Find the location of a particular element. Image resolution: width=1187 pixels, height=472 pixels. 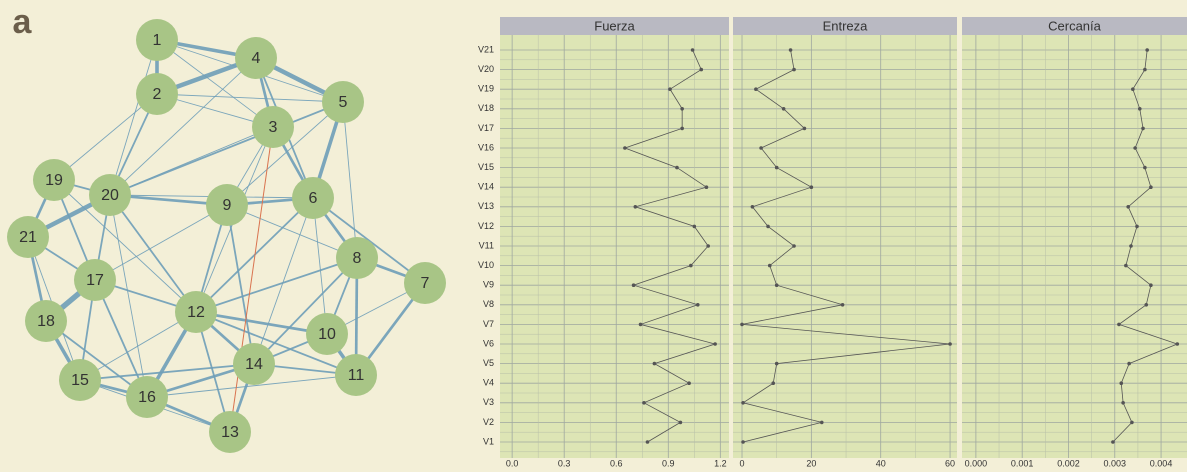

node-label: 11 is located at coordinates (356, 375).